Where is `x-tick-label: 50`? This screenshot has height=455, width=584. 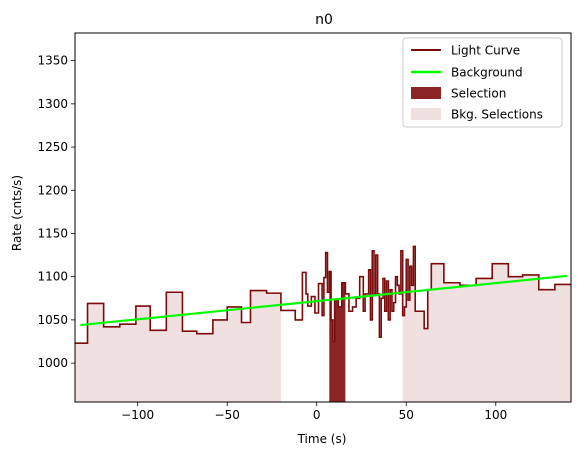
x-tick-label: 50 is located at coordinates (406, 415).